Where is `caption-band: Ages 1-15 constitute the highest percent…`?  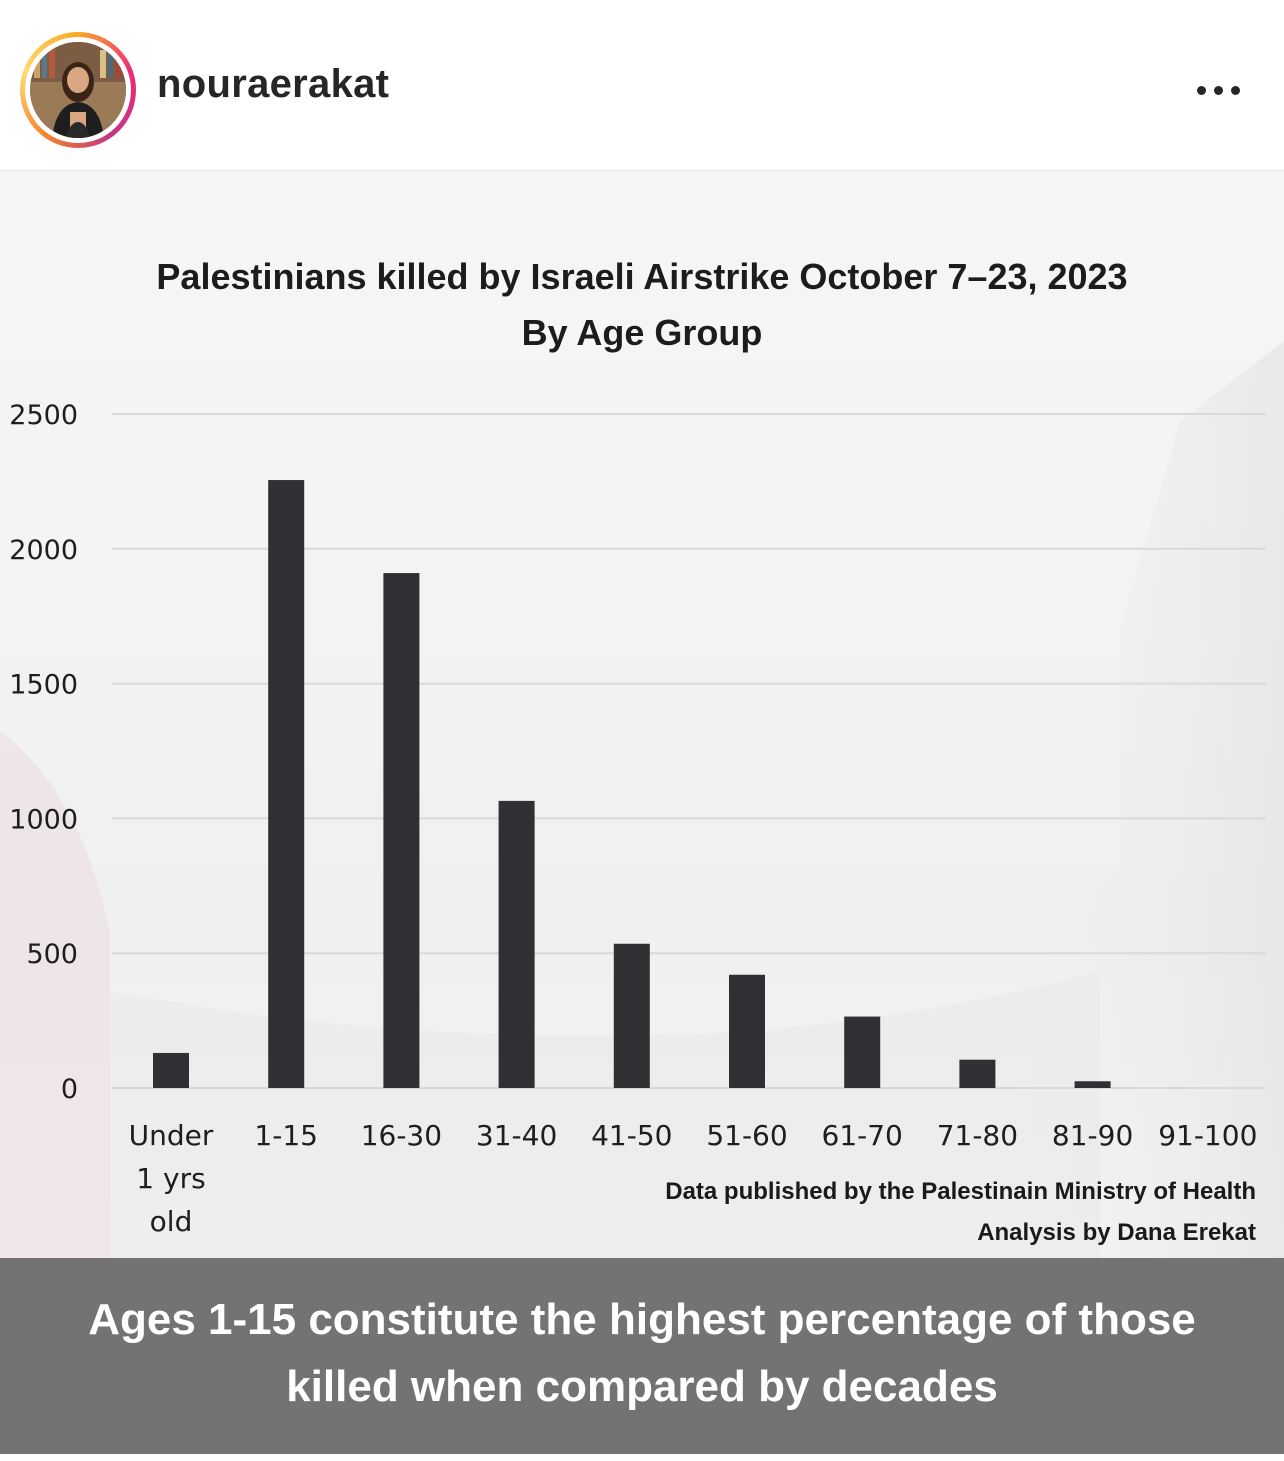 caption-band: Ages 1-15 constitute the highest percent… is located at coordinates (642, 1356).